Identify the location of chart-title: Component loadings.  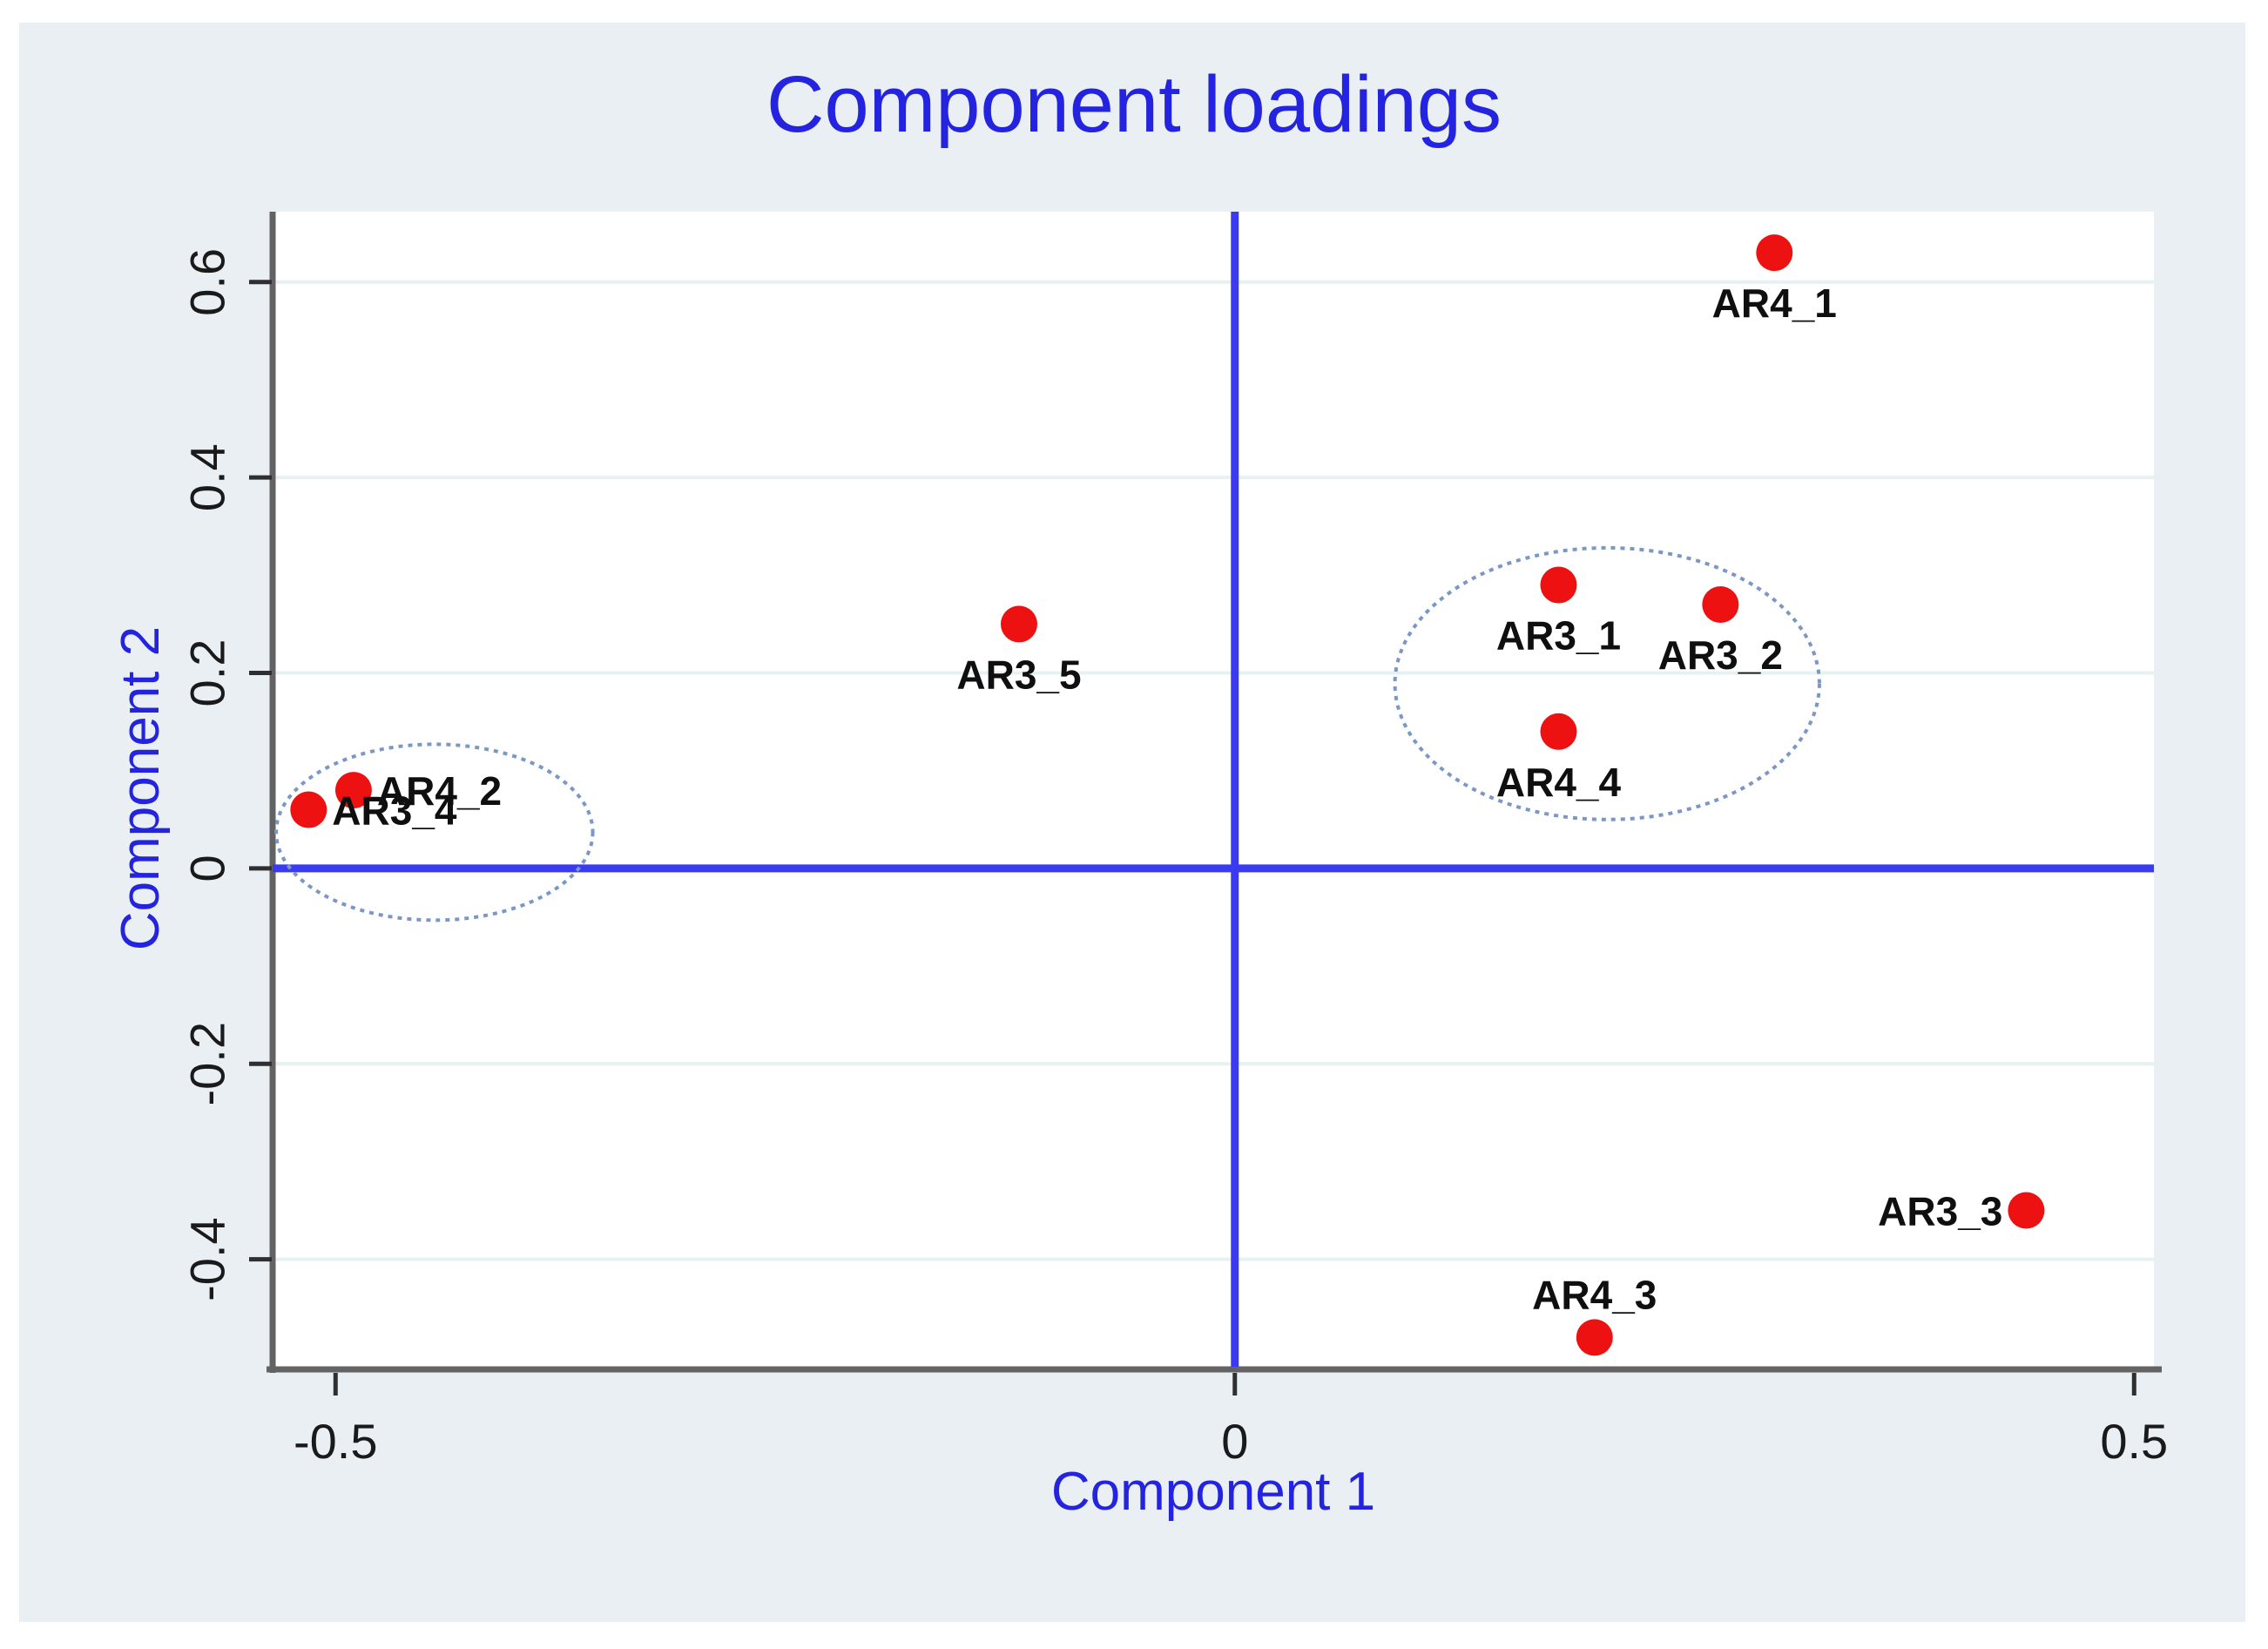
(1134, 104).